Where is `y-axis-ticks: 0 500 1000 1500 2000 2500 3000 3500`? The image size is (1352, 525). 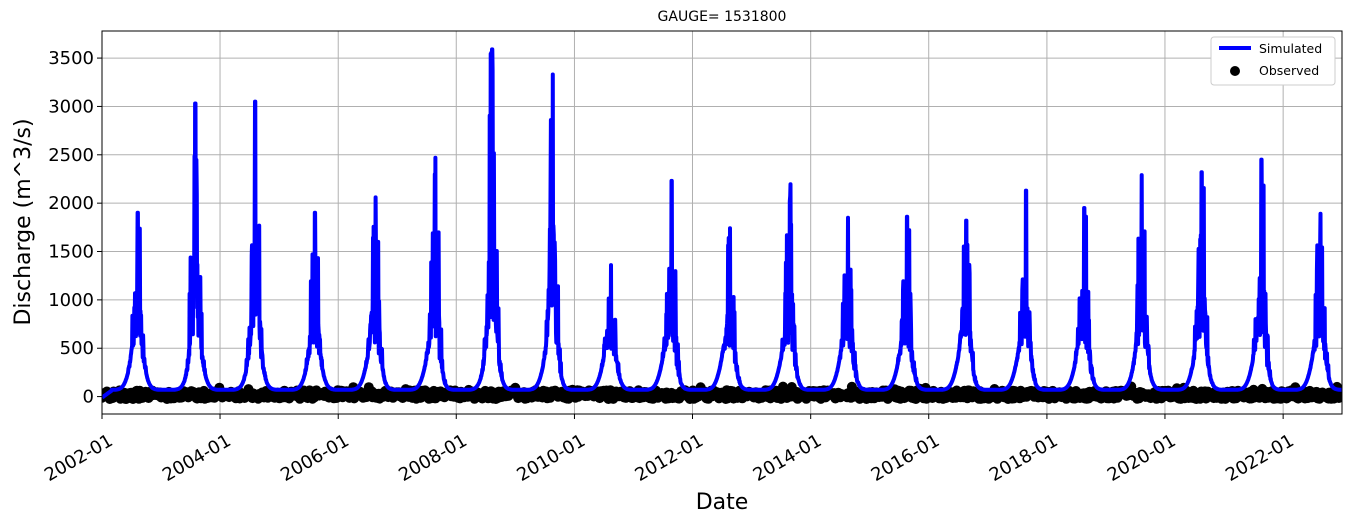 y-axis-ticks: 0 500 1000 1500 2000 2500 3000 3500 is located at coordinates (75, 228).